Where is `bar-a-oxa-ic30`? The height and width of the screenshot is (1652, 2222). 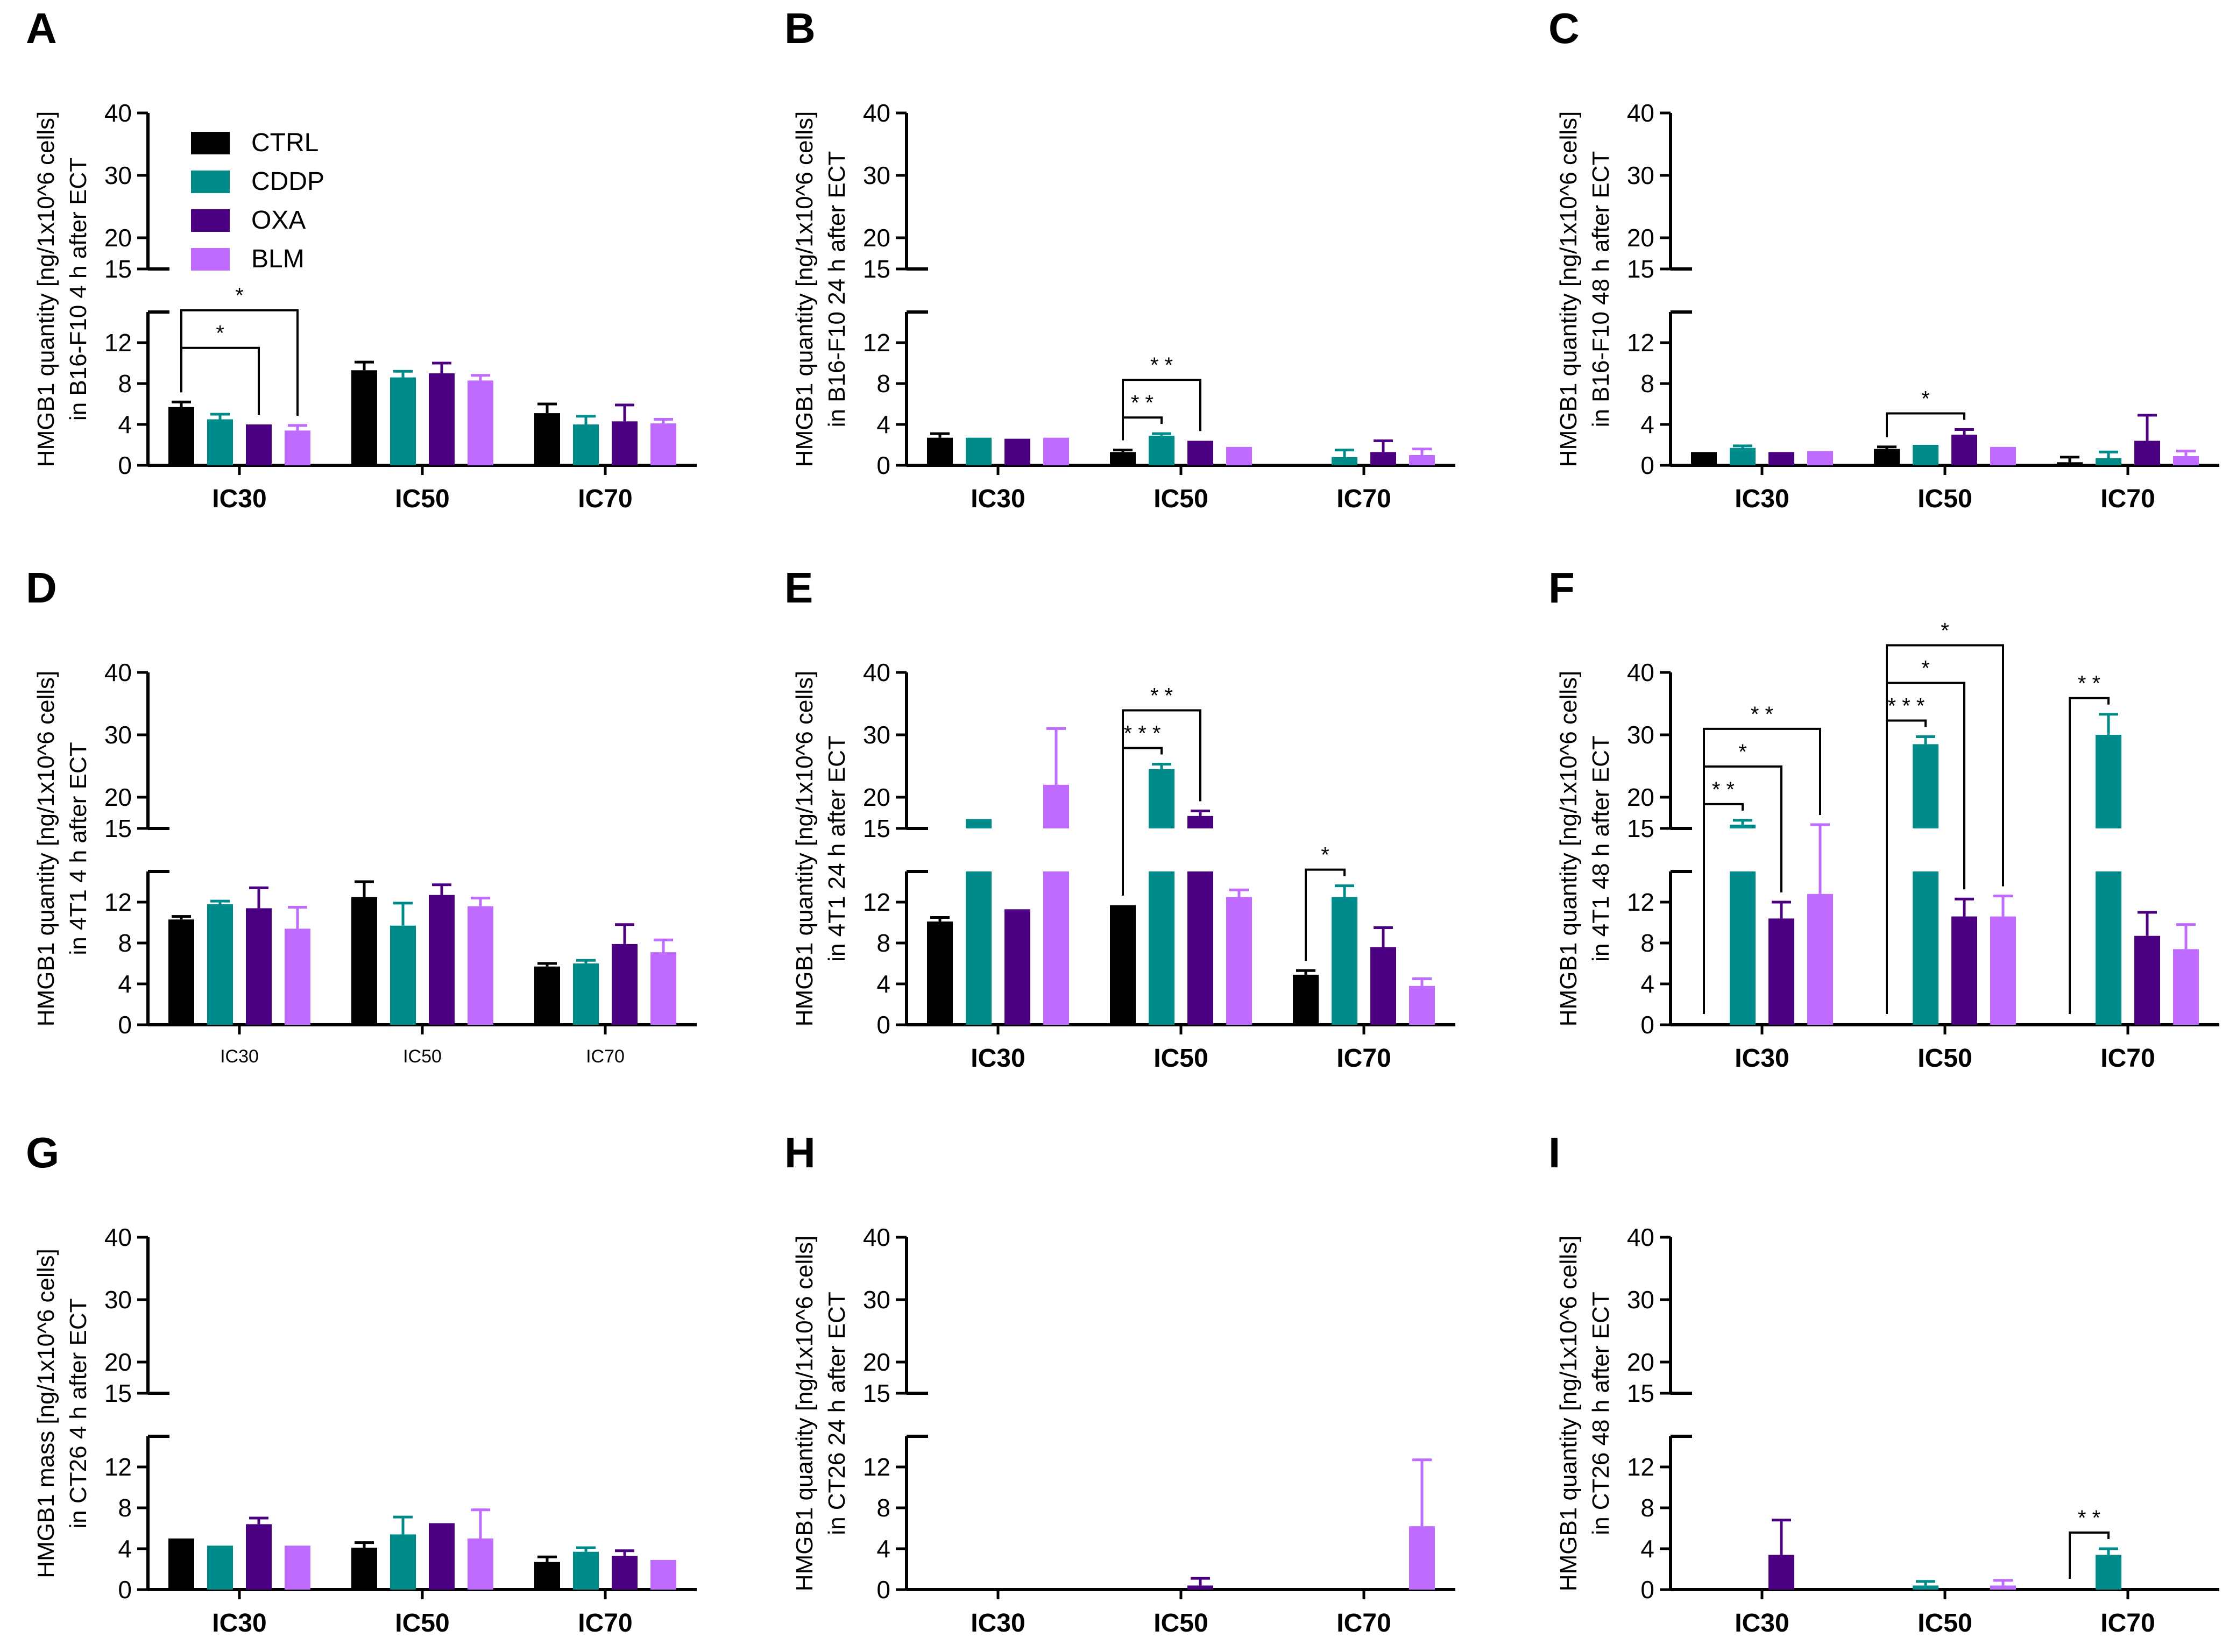
bar-a-oxa-ic30 is located at coordinates (259, 444).